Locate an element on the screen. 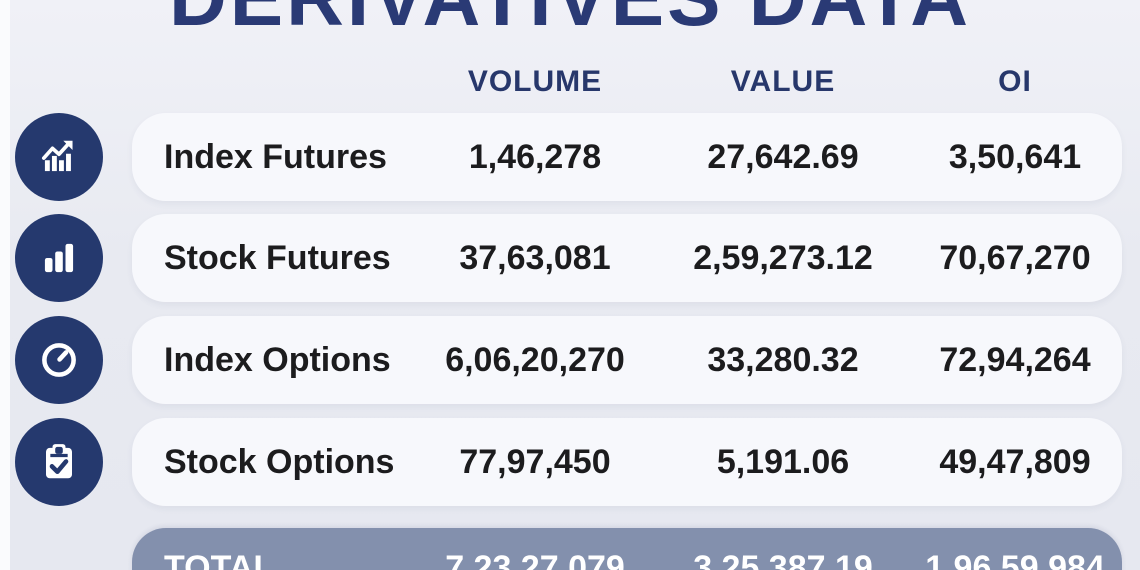 This screenshot has width=1140, height=570. row-oi: 72,94,264 is located at coordinates (1015, 359).